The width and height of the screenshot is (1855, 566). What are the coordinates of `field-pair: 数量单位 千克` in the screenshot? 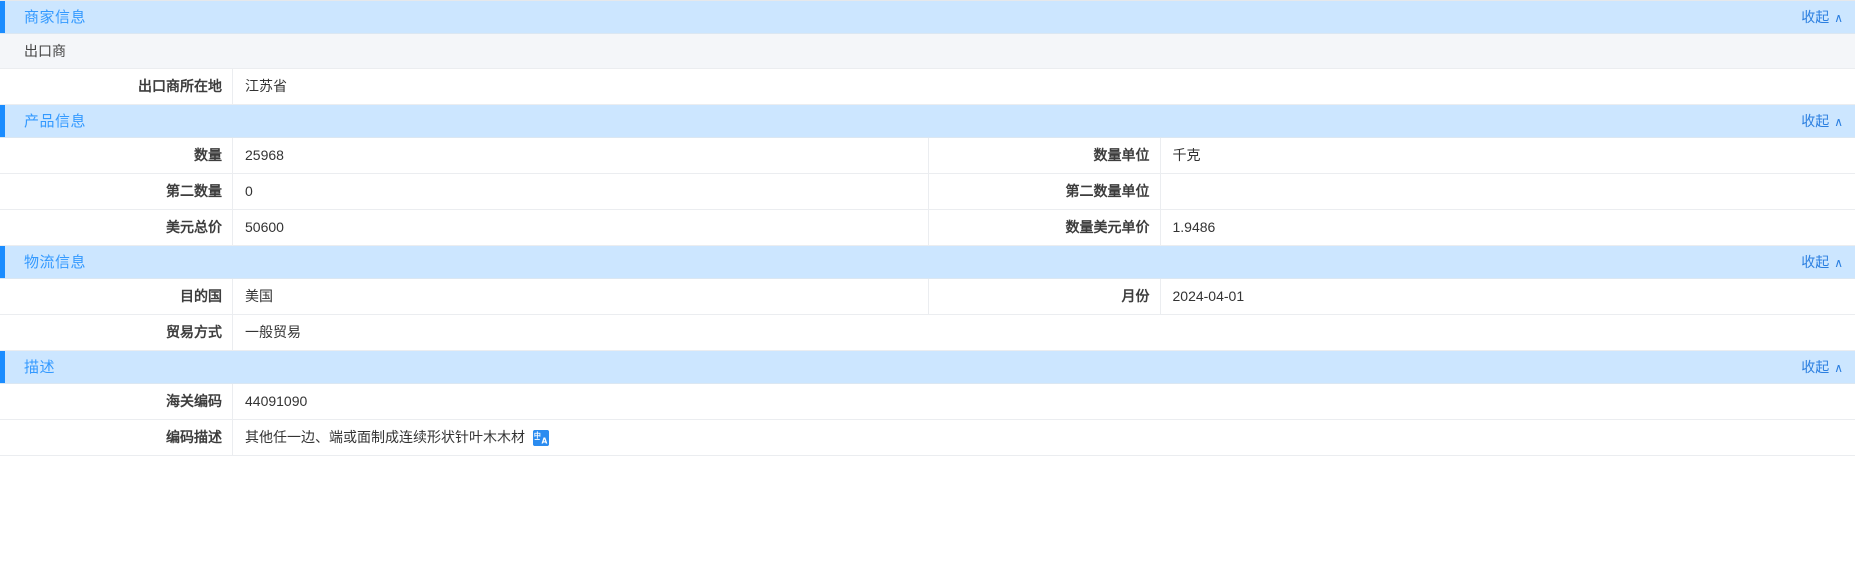 It's located at (1391, 155).